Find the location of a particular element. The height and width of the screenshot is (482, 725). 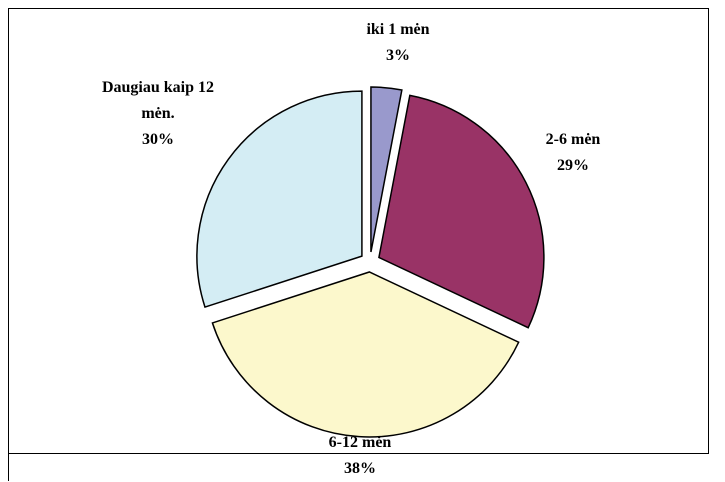

value-label: 29% is located at coordinates (573, 165).